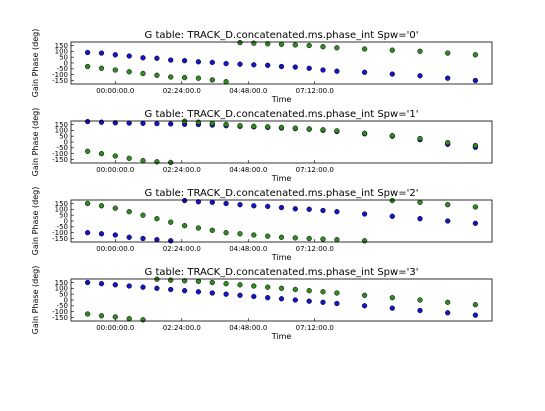 The height and width of the screenshot is (411, 545). I want to click on y-tick-label: 100, so click(61, 52).